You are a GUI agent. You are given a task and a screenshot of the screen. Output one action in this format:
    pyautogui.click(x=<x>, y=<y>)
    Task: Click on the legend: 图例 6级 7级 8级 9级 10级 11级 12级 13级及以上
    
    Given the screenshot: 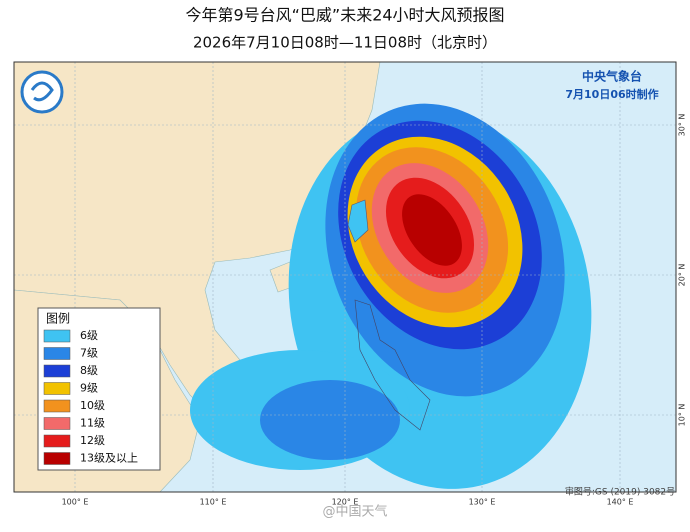 What is the action you would take?
    pyautogui.click(x=99, y=389)
    